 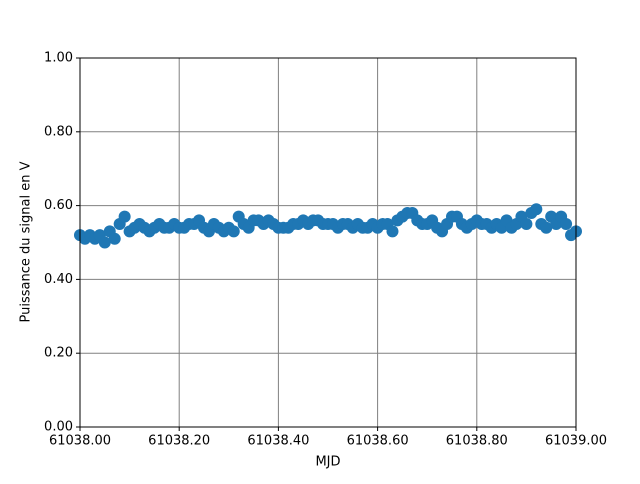 I want to click on y-tick-label: 0.00, so click(x=58, y=427).